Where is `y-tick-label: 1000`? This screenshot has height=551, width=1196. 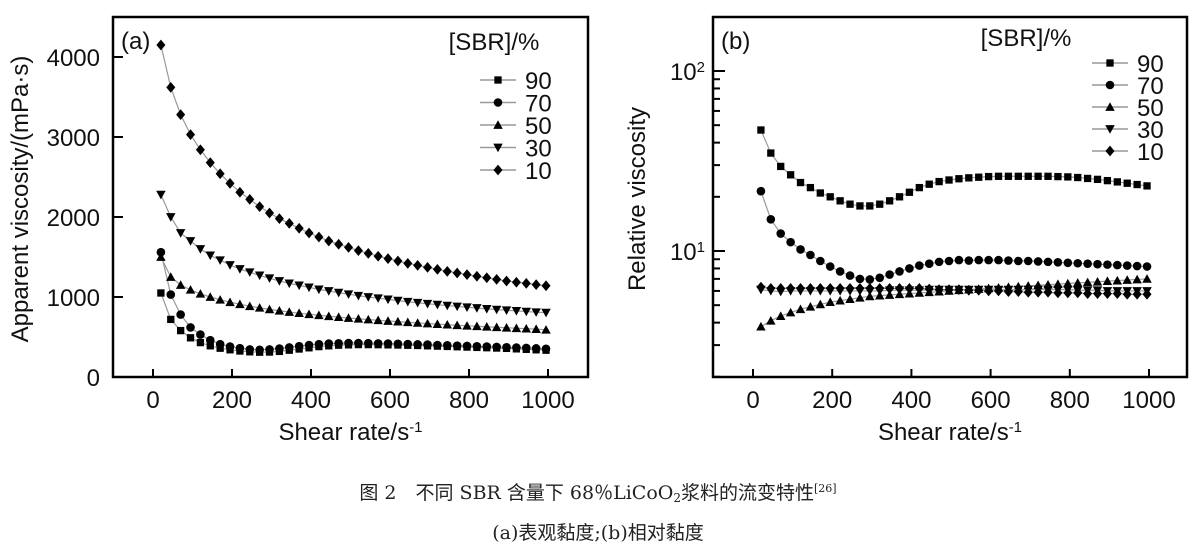 y-tick-label: 1000 is located at coordinates (73, 298).